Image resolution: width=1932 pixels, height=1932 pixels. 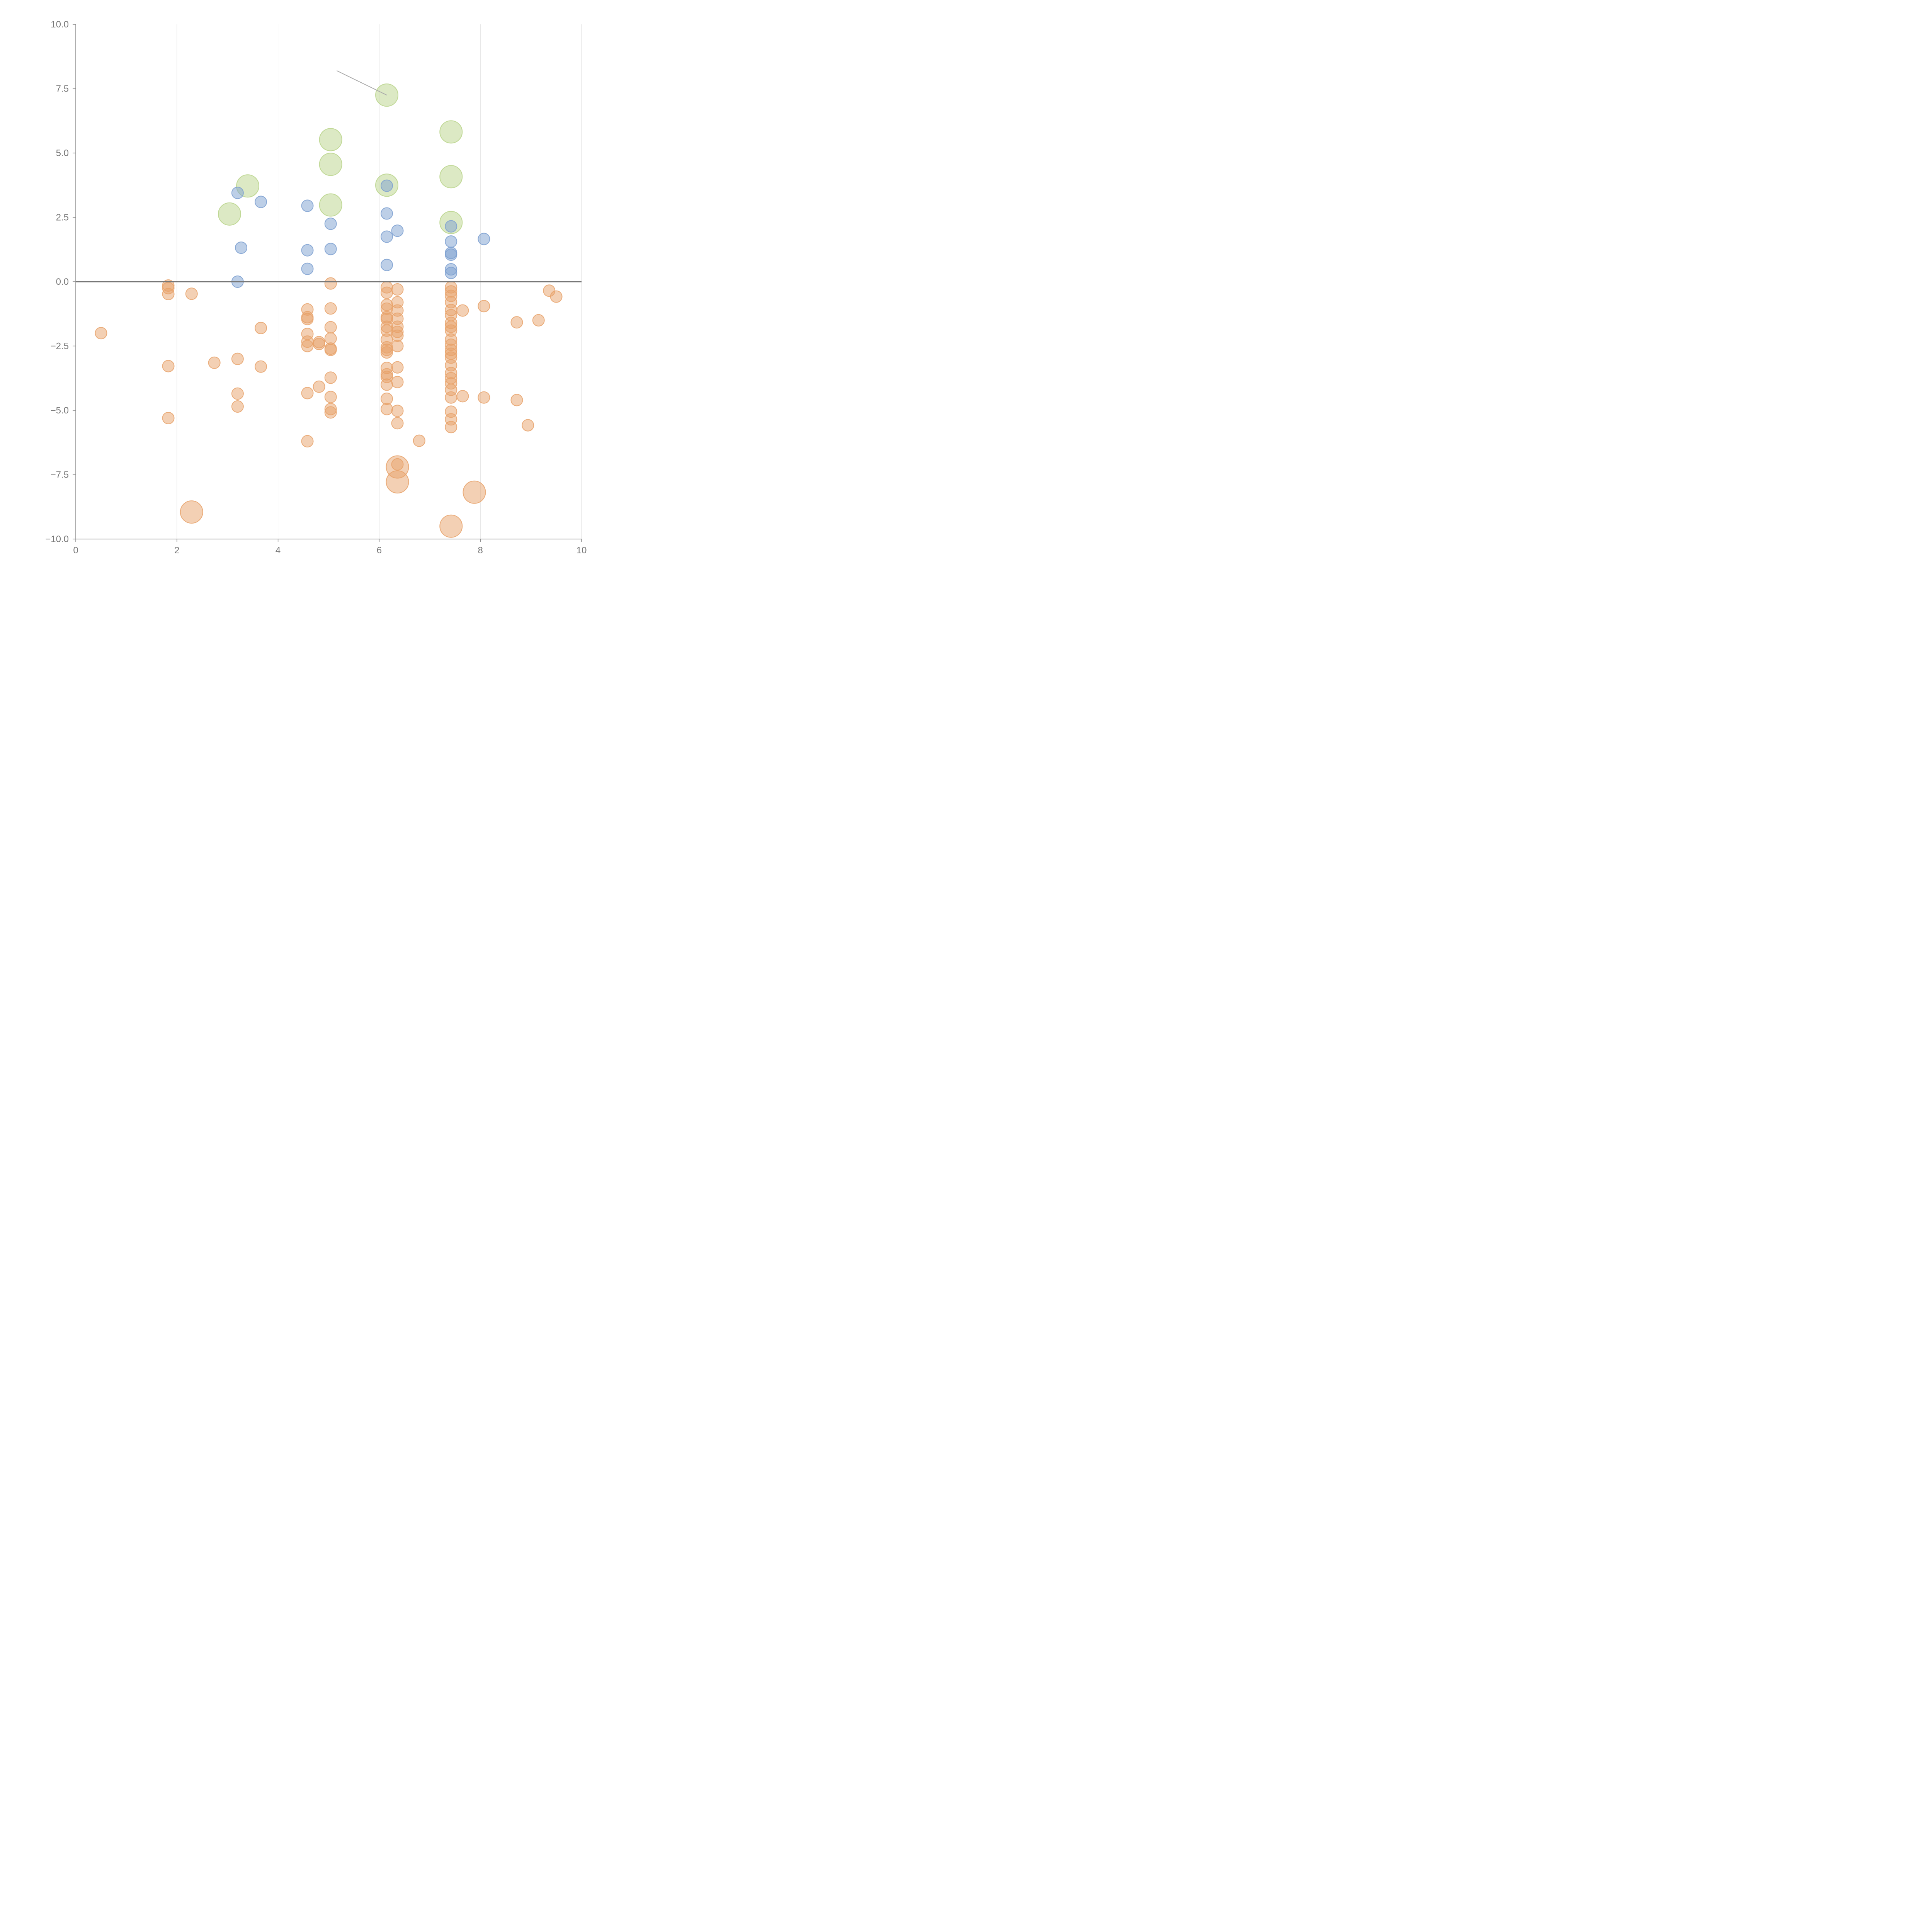 I want to click on x-axis-ticks: 0 2 4 6 8 10, so click(x=330, y=547).